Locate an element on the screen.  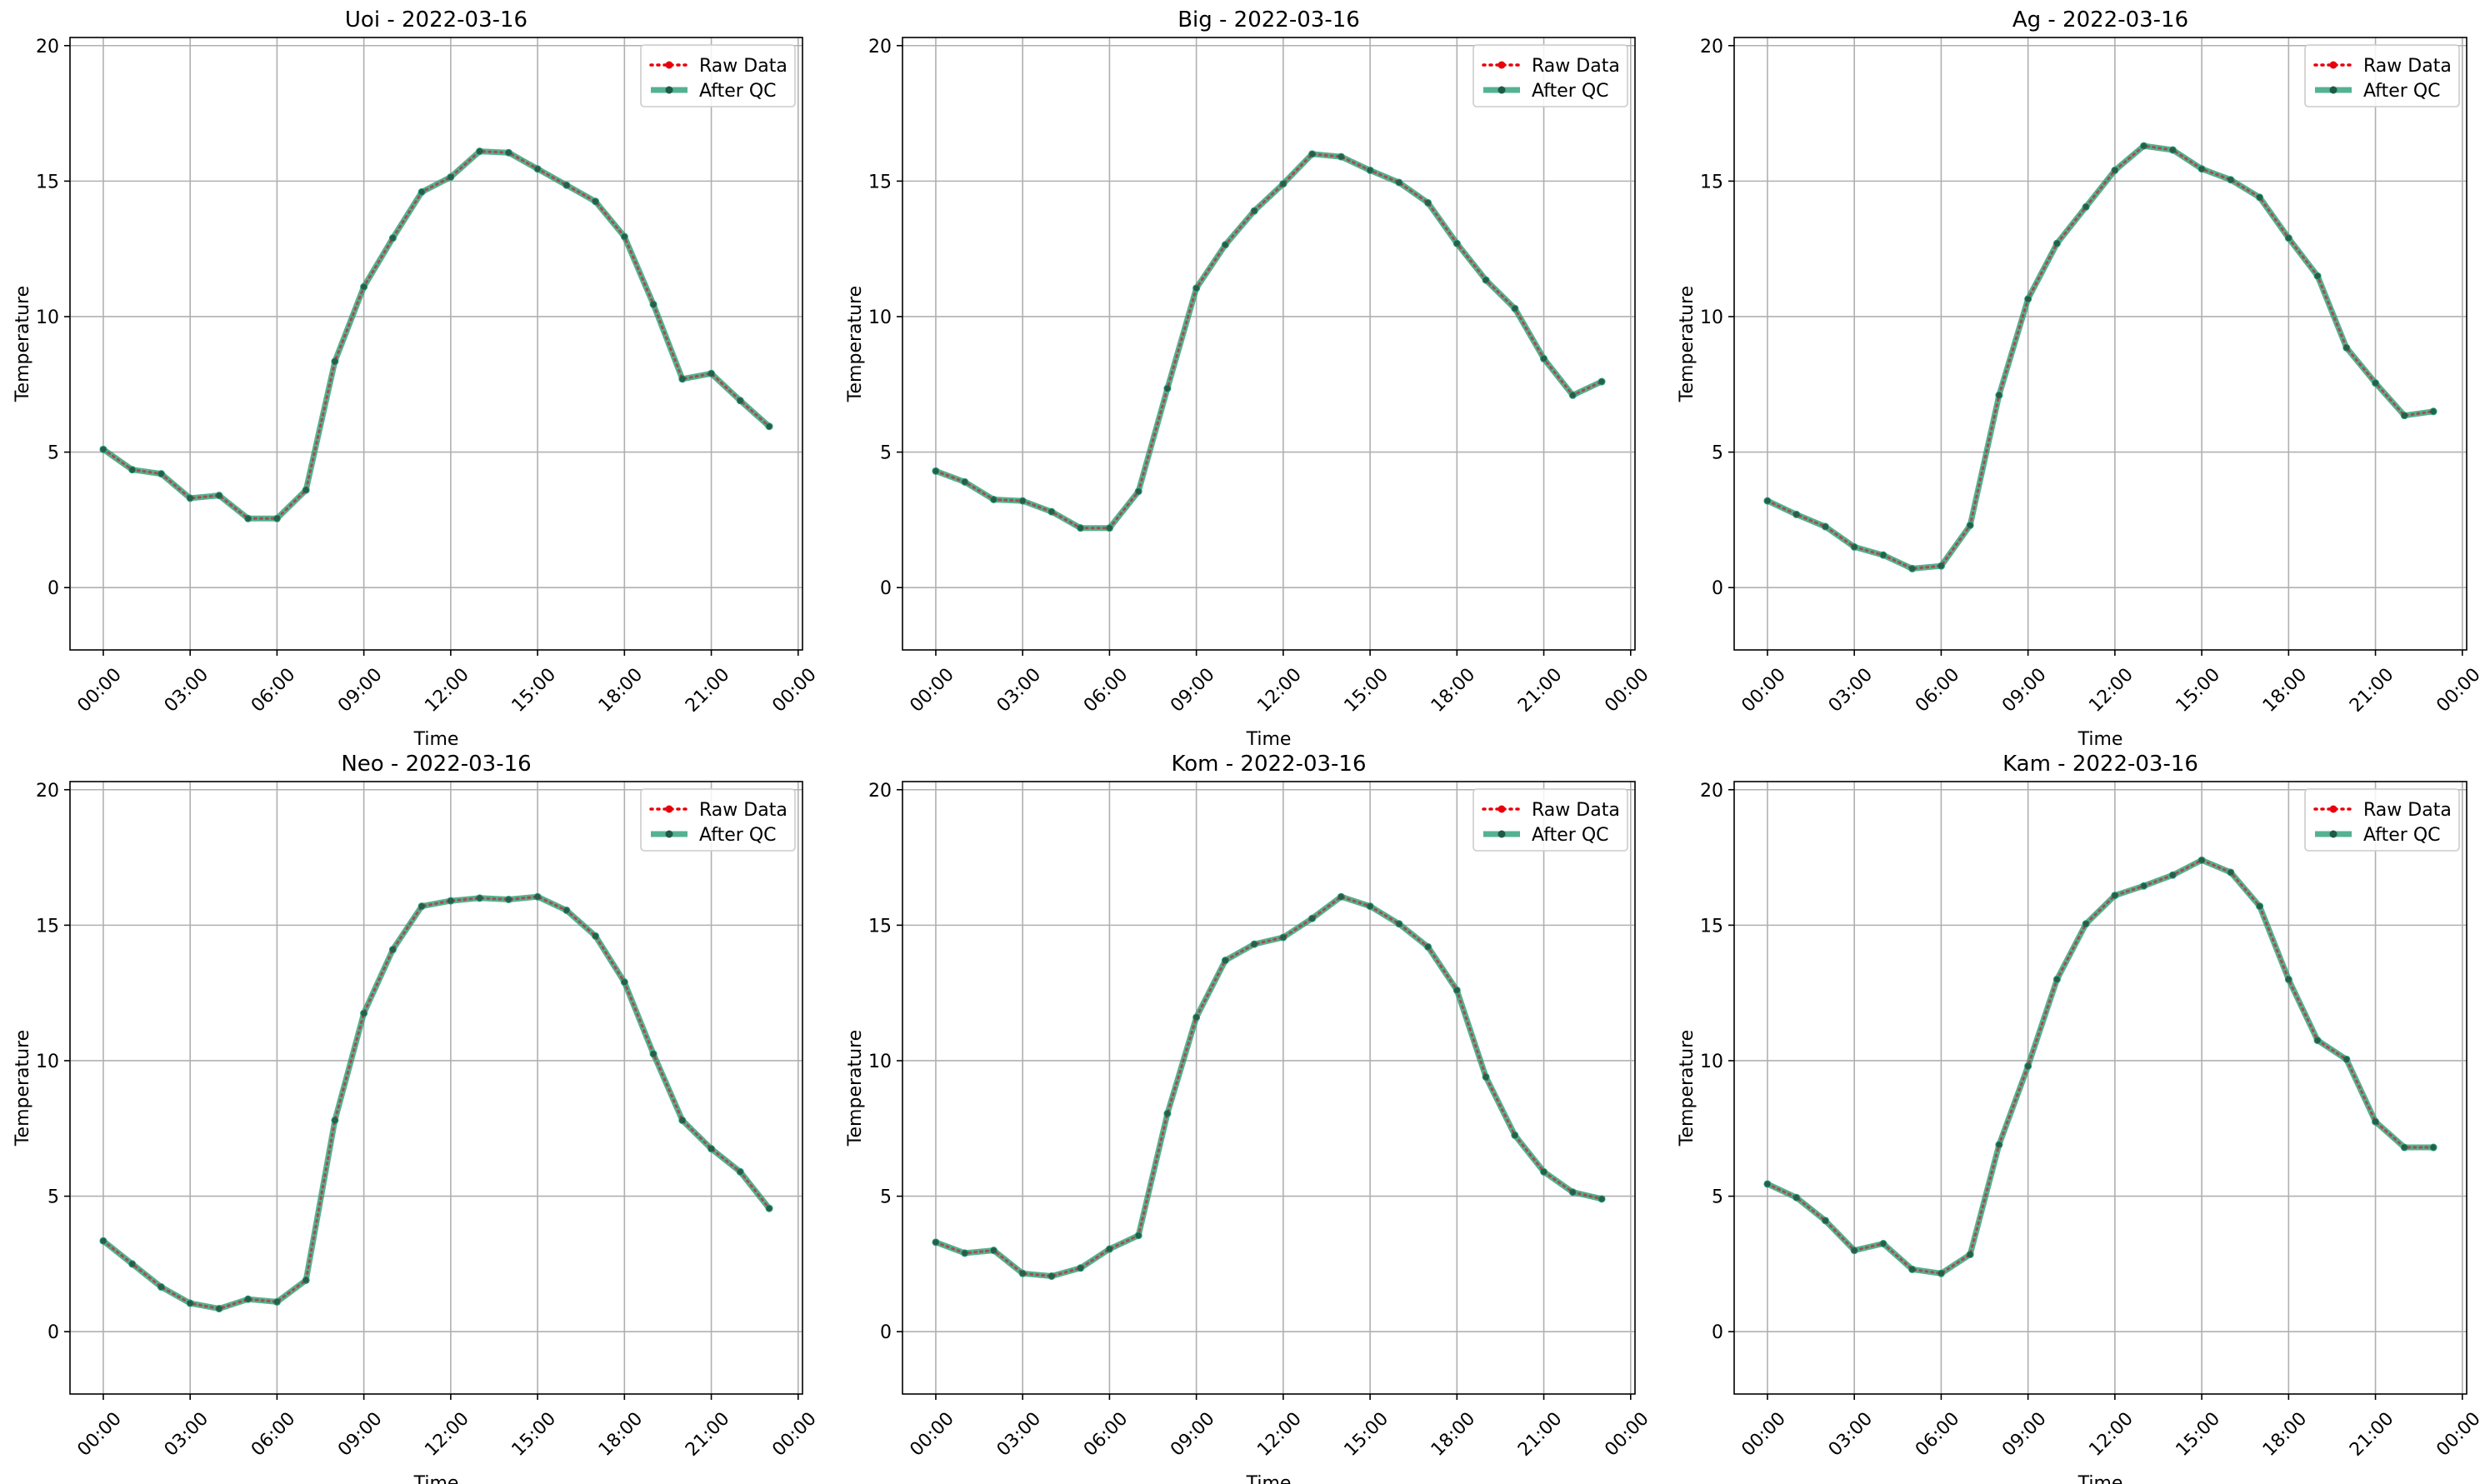
axes-frame is located at coordinates (436, 344).